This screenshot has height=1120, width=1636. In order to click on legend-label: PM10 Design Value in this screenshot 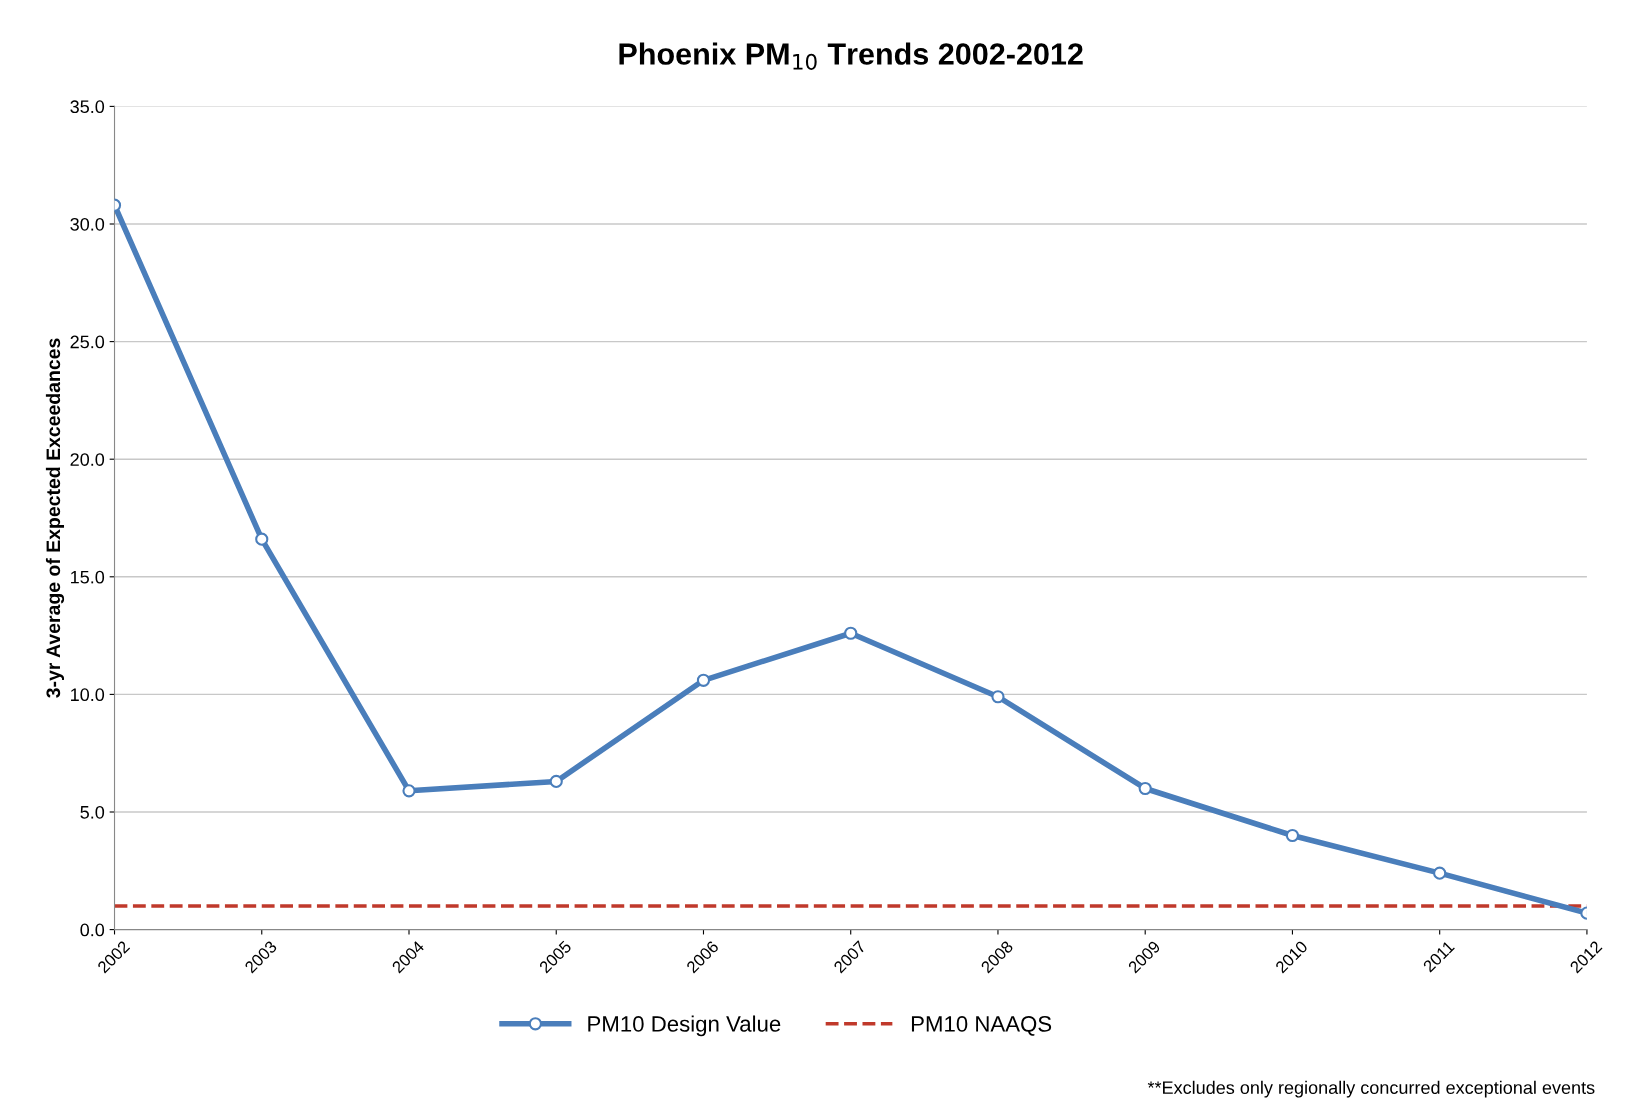, I will do `click(684, 1026)`.